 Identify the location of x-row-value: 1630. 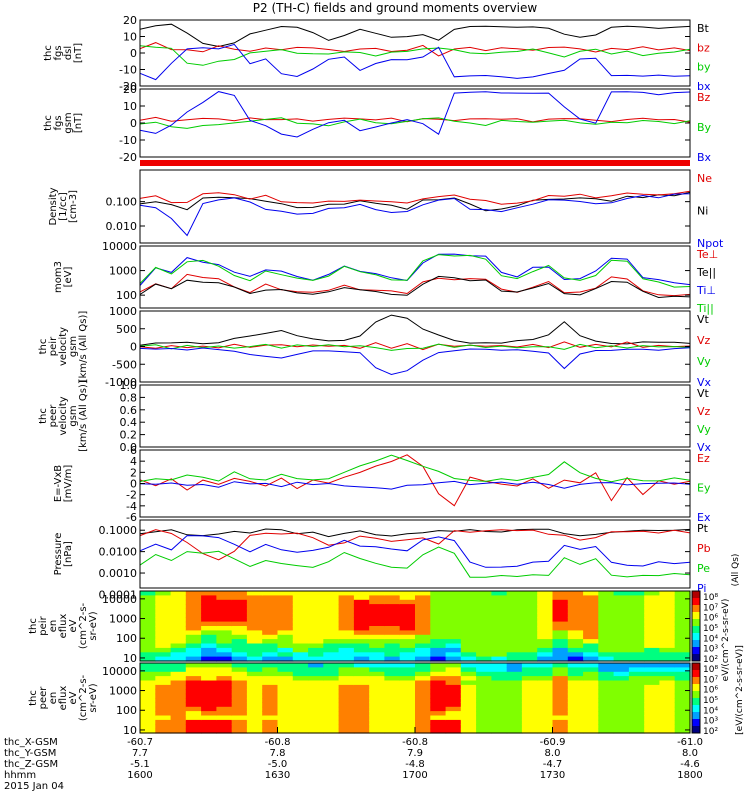
(277, 775).